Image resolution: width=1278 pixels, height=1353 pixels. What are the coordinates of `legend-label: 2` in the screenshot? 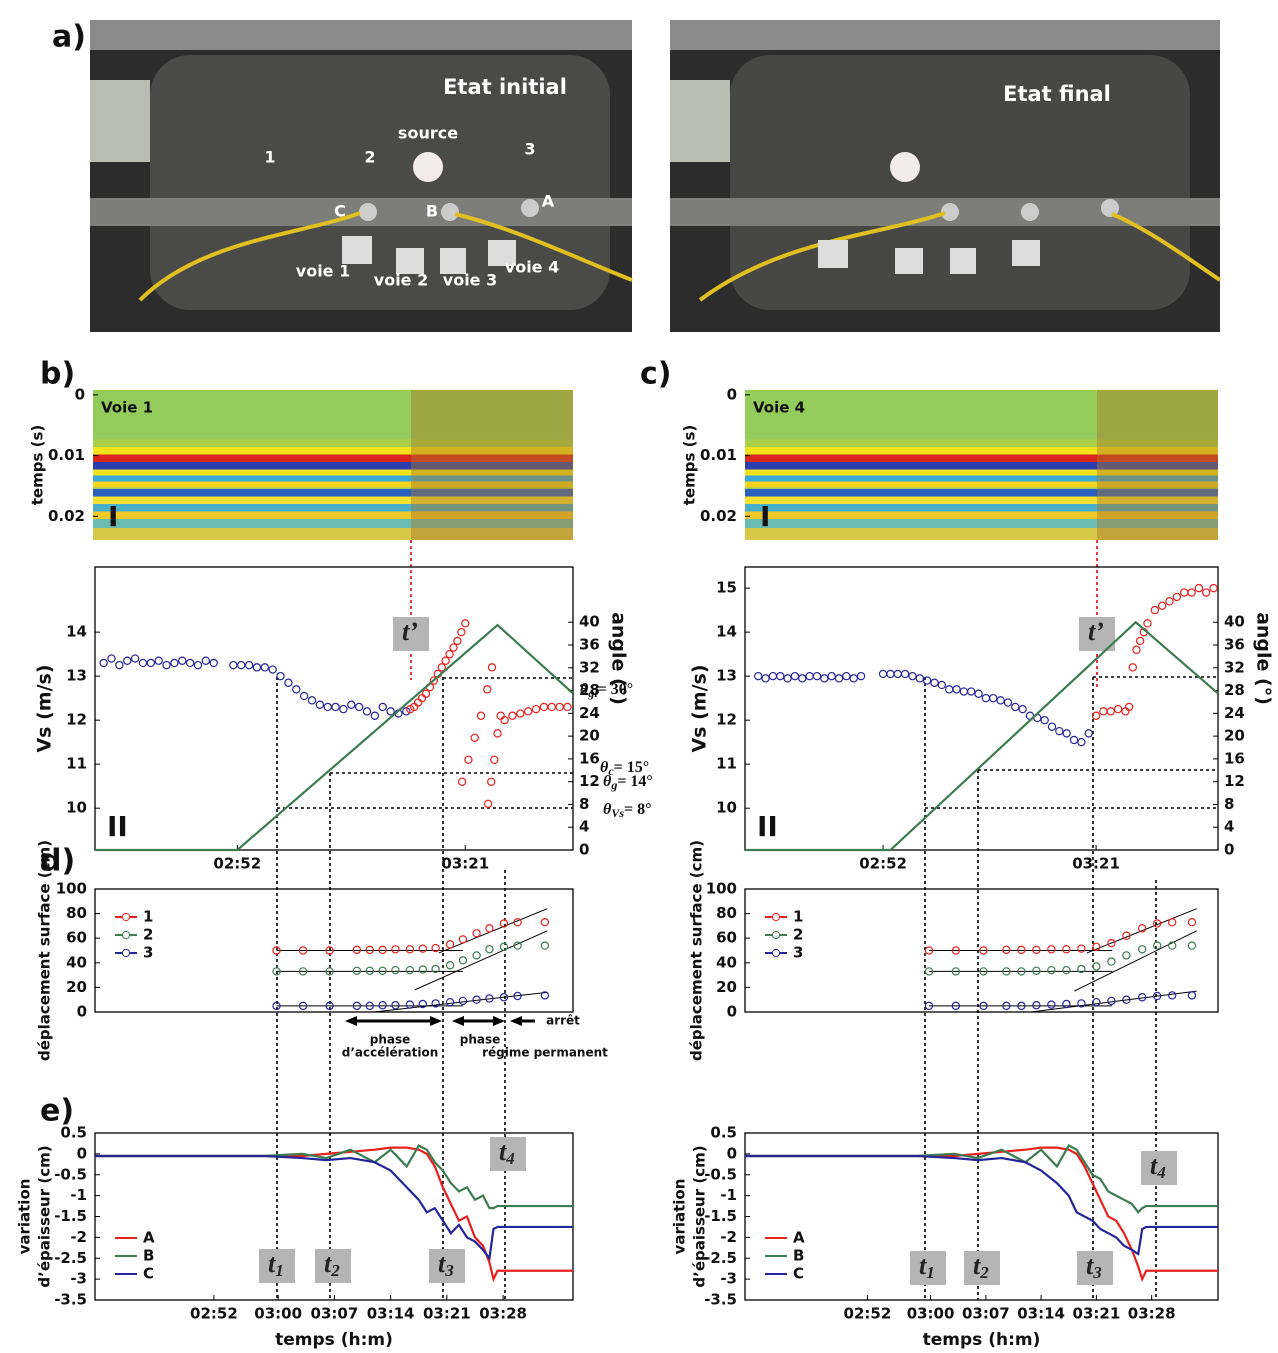 It's located at (148, 935).